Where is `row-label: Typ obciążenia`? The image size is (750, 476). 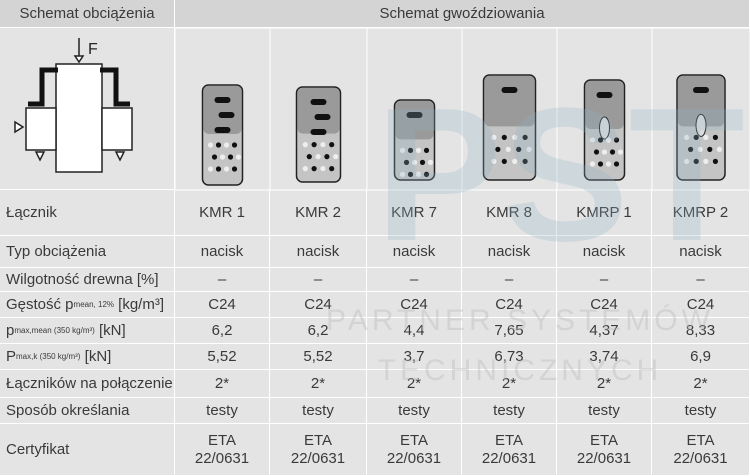
row-label: Typ obciążenia is located at coordinates (87, 252).